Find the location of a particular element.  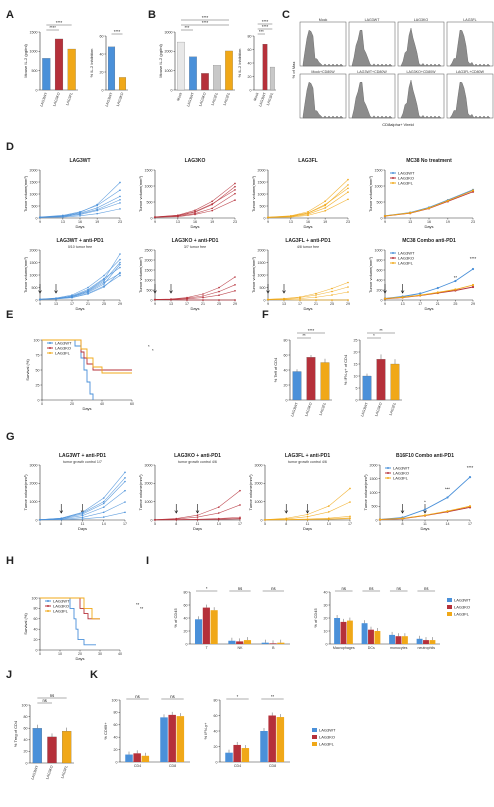

chart-title: B16F10 Combo anti-PD1 is located at coordinates (425, 456).